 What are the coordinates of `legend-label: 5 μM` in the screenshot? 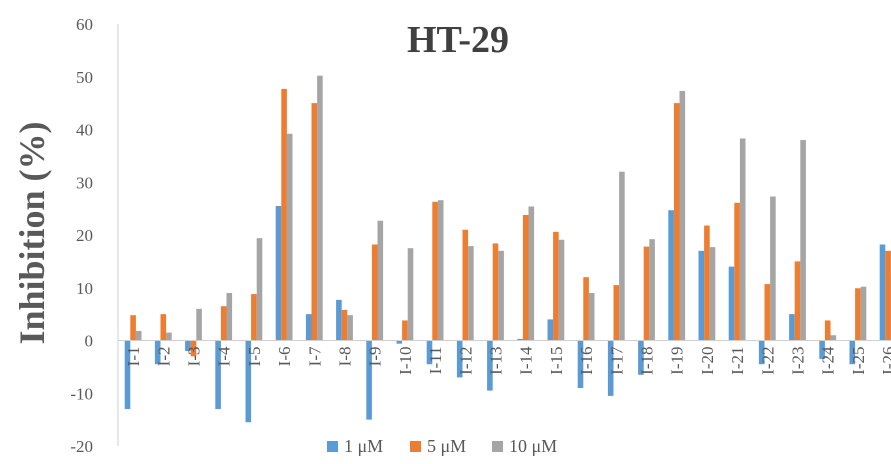 It's located at (446, 446).